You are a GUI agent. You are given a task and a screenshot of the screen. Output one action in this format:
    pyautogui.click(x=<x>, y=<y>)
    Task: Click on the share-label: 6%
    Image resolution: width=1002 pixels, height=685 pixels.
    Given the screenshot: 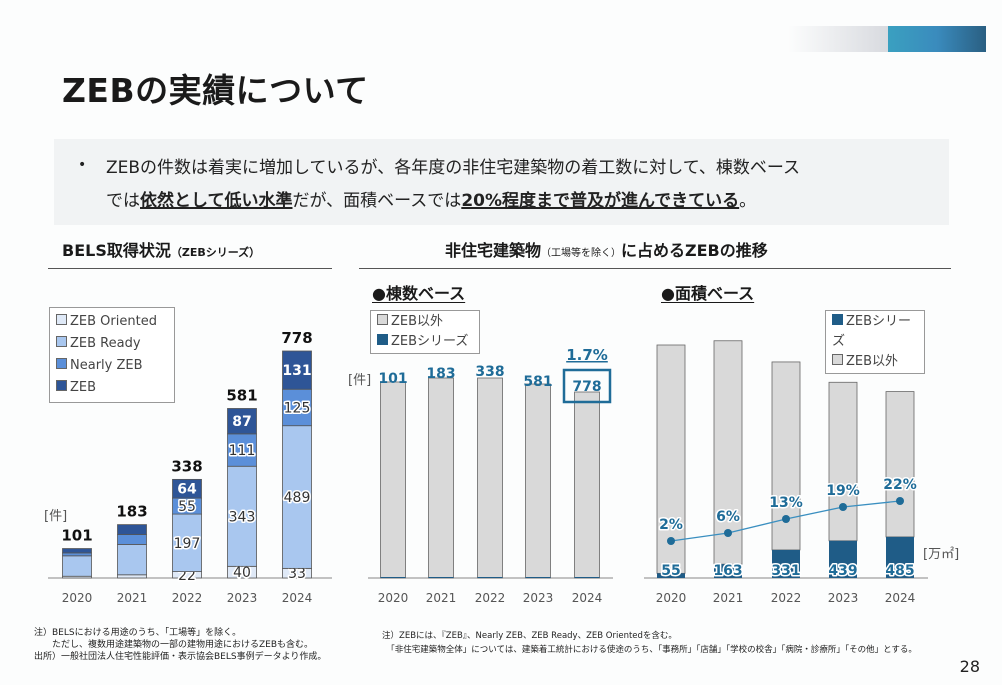 What is the action you would take?
    pyautogui.click(x=728, y=517)
    